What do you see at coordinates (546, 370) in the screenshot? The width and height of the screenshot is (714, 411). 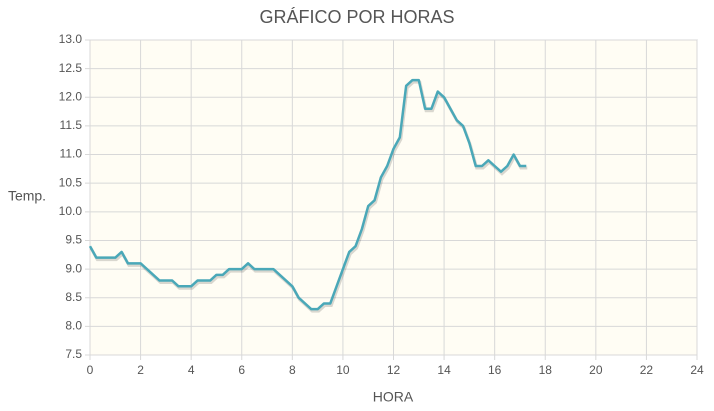 I see `x-tick-label: 18` at bounding box center [546, 370].